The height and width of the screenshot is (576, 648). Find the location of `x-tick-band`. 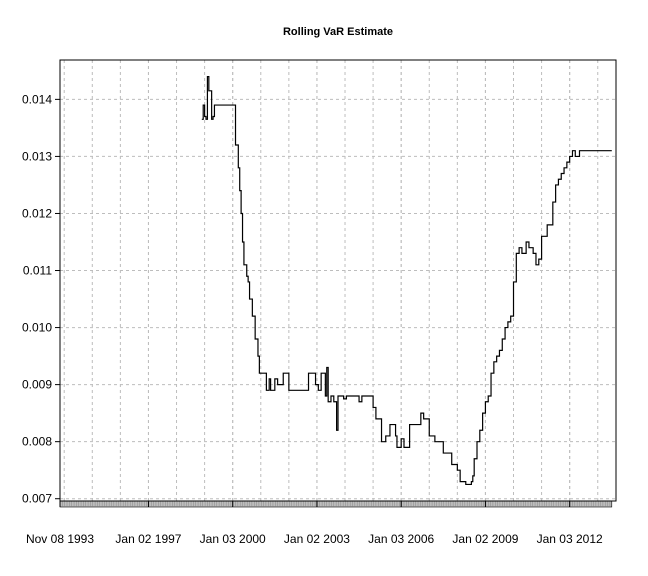

x-tick-band is located at coordinates (336, 504).